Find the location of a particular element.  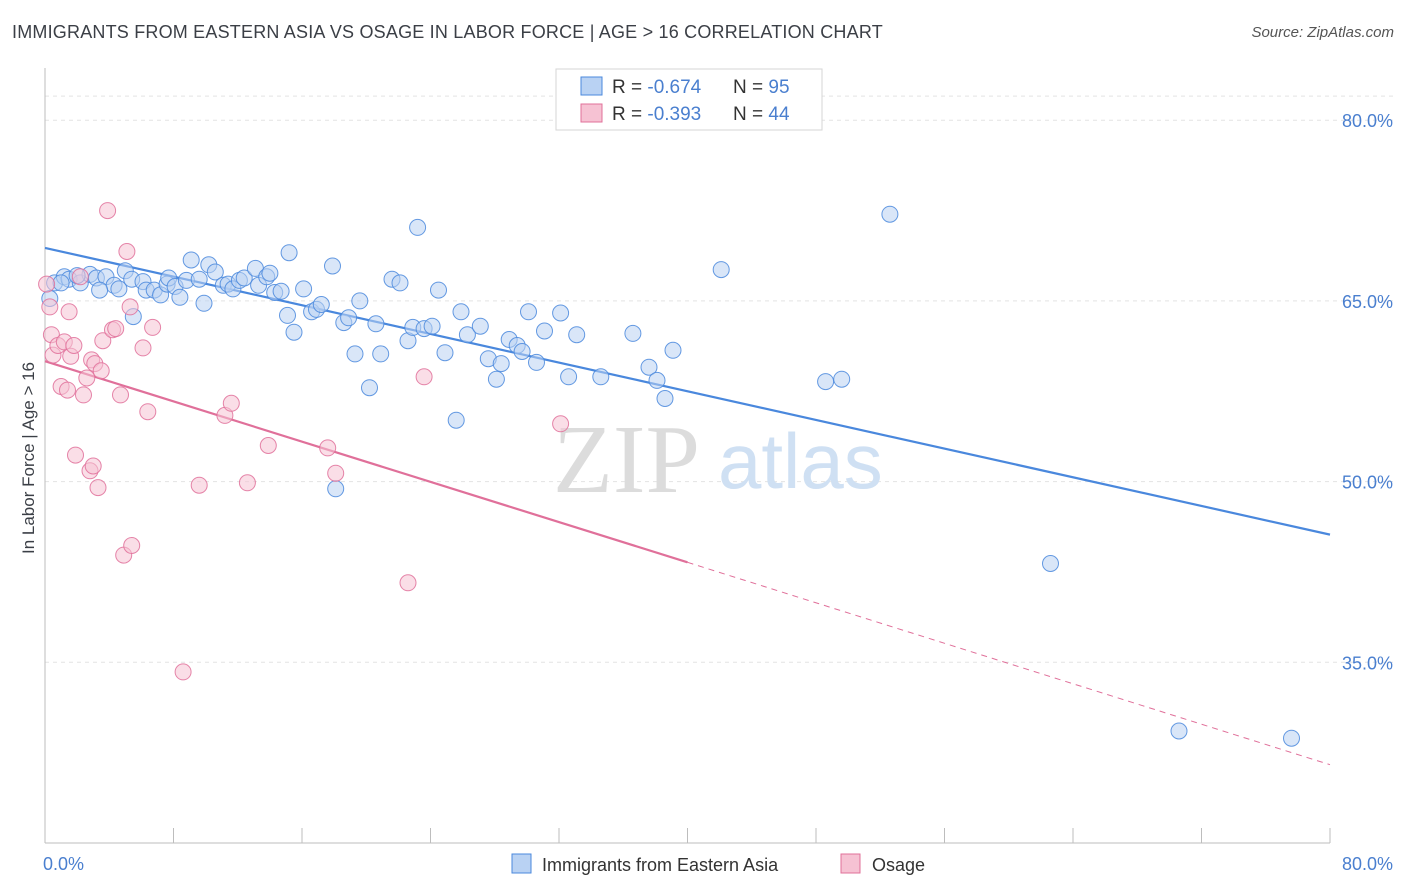

watermark-atlas: atlas is located at coordinates (800, 461).